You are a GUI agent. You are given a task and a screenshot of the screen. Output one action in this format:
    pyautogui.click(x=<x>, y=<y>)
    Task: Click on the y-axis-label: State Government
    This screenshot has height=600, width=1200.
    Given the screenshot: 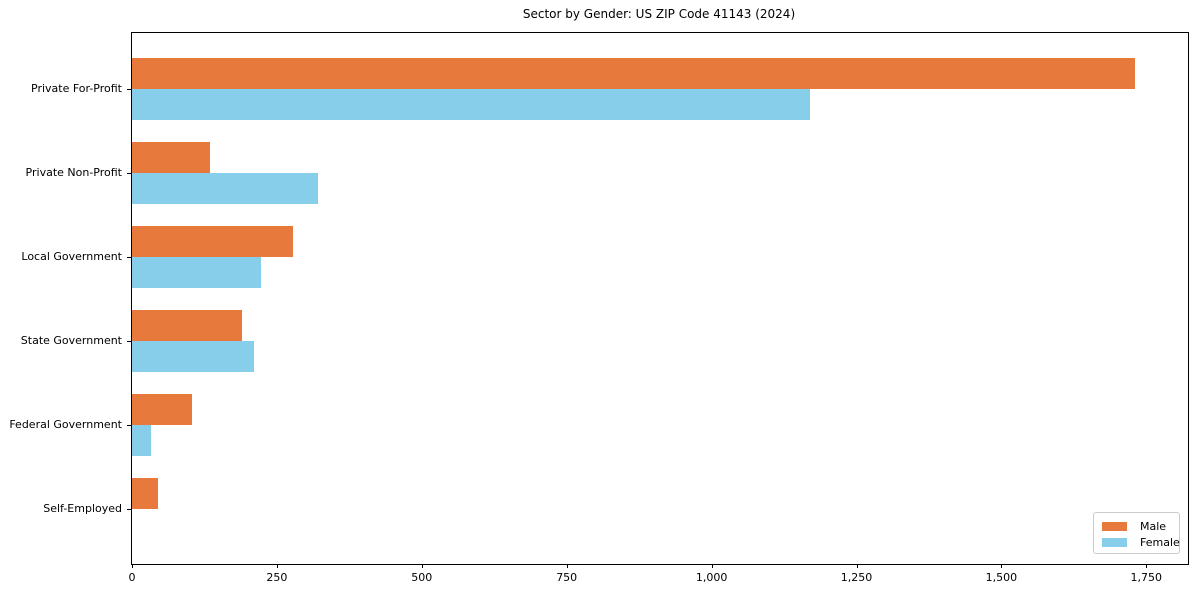 What is the action you would take?
    pyautogui.click(x=71, y=340)
    